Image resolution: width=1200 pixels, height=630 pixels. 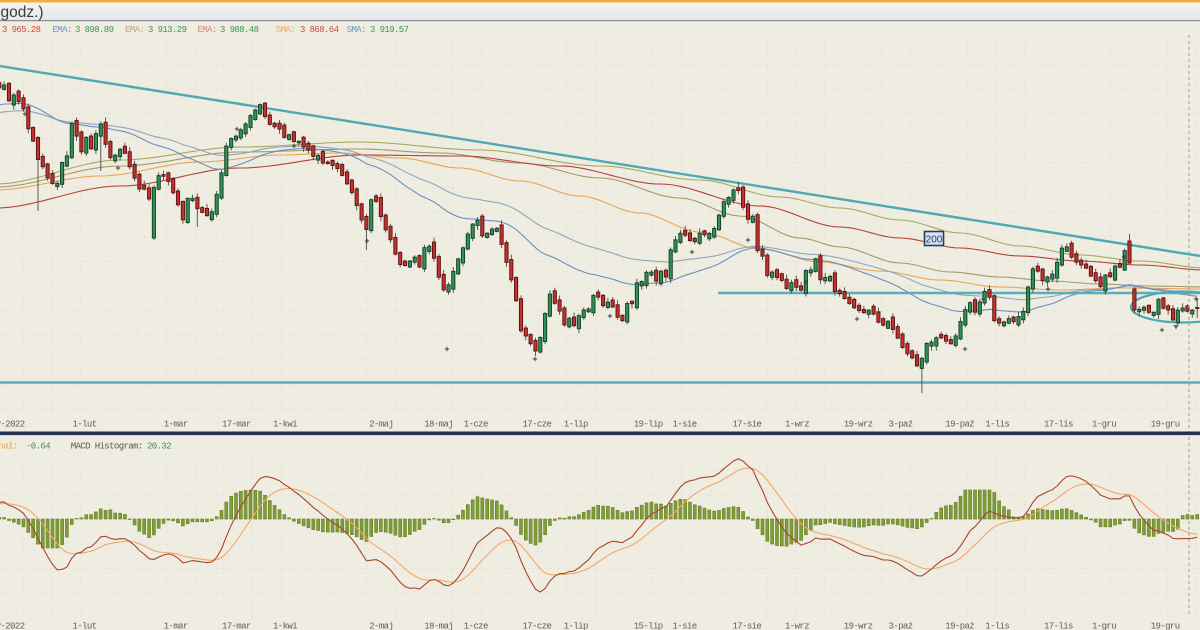 I want to click on svg-text: 3 988.48, so click(x=239, y=30).